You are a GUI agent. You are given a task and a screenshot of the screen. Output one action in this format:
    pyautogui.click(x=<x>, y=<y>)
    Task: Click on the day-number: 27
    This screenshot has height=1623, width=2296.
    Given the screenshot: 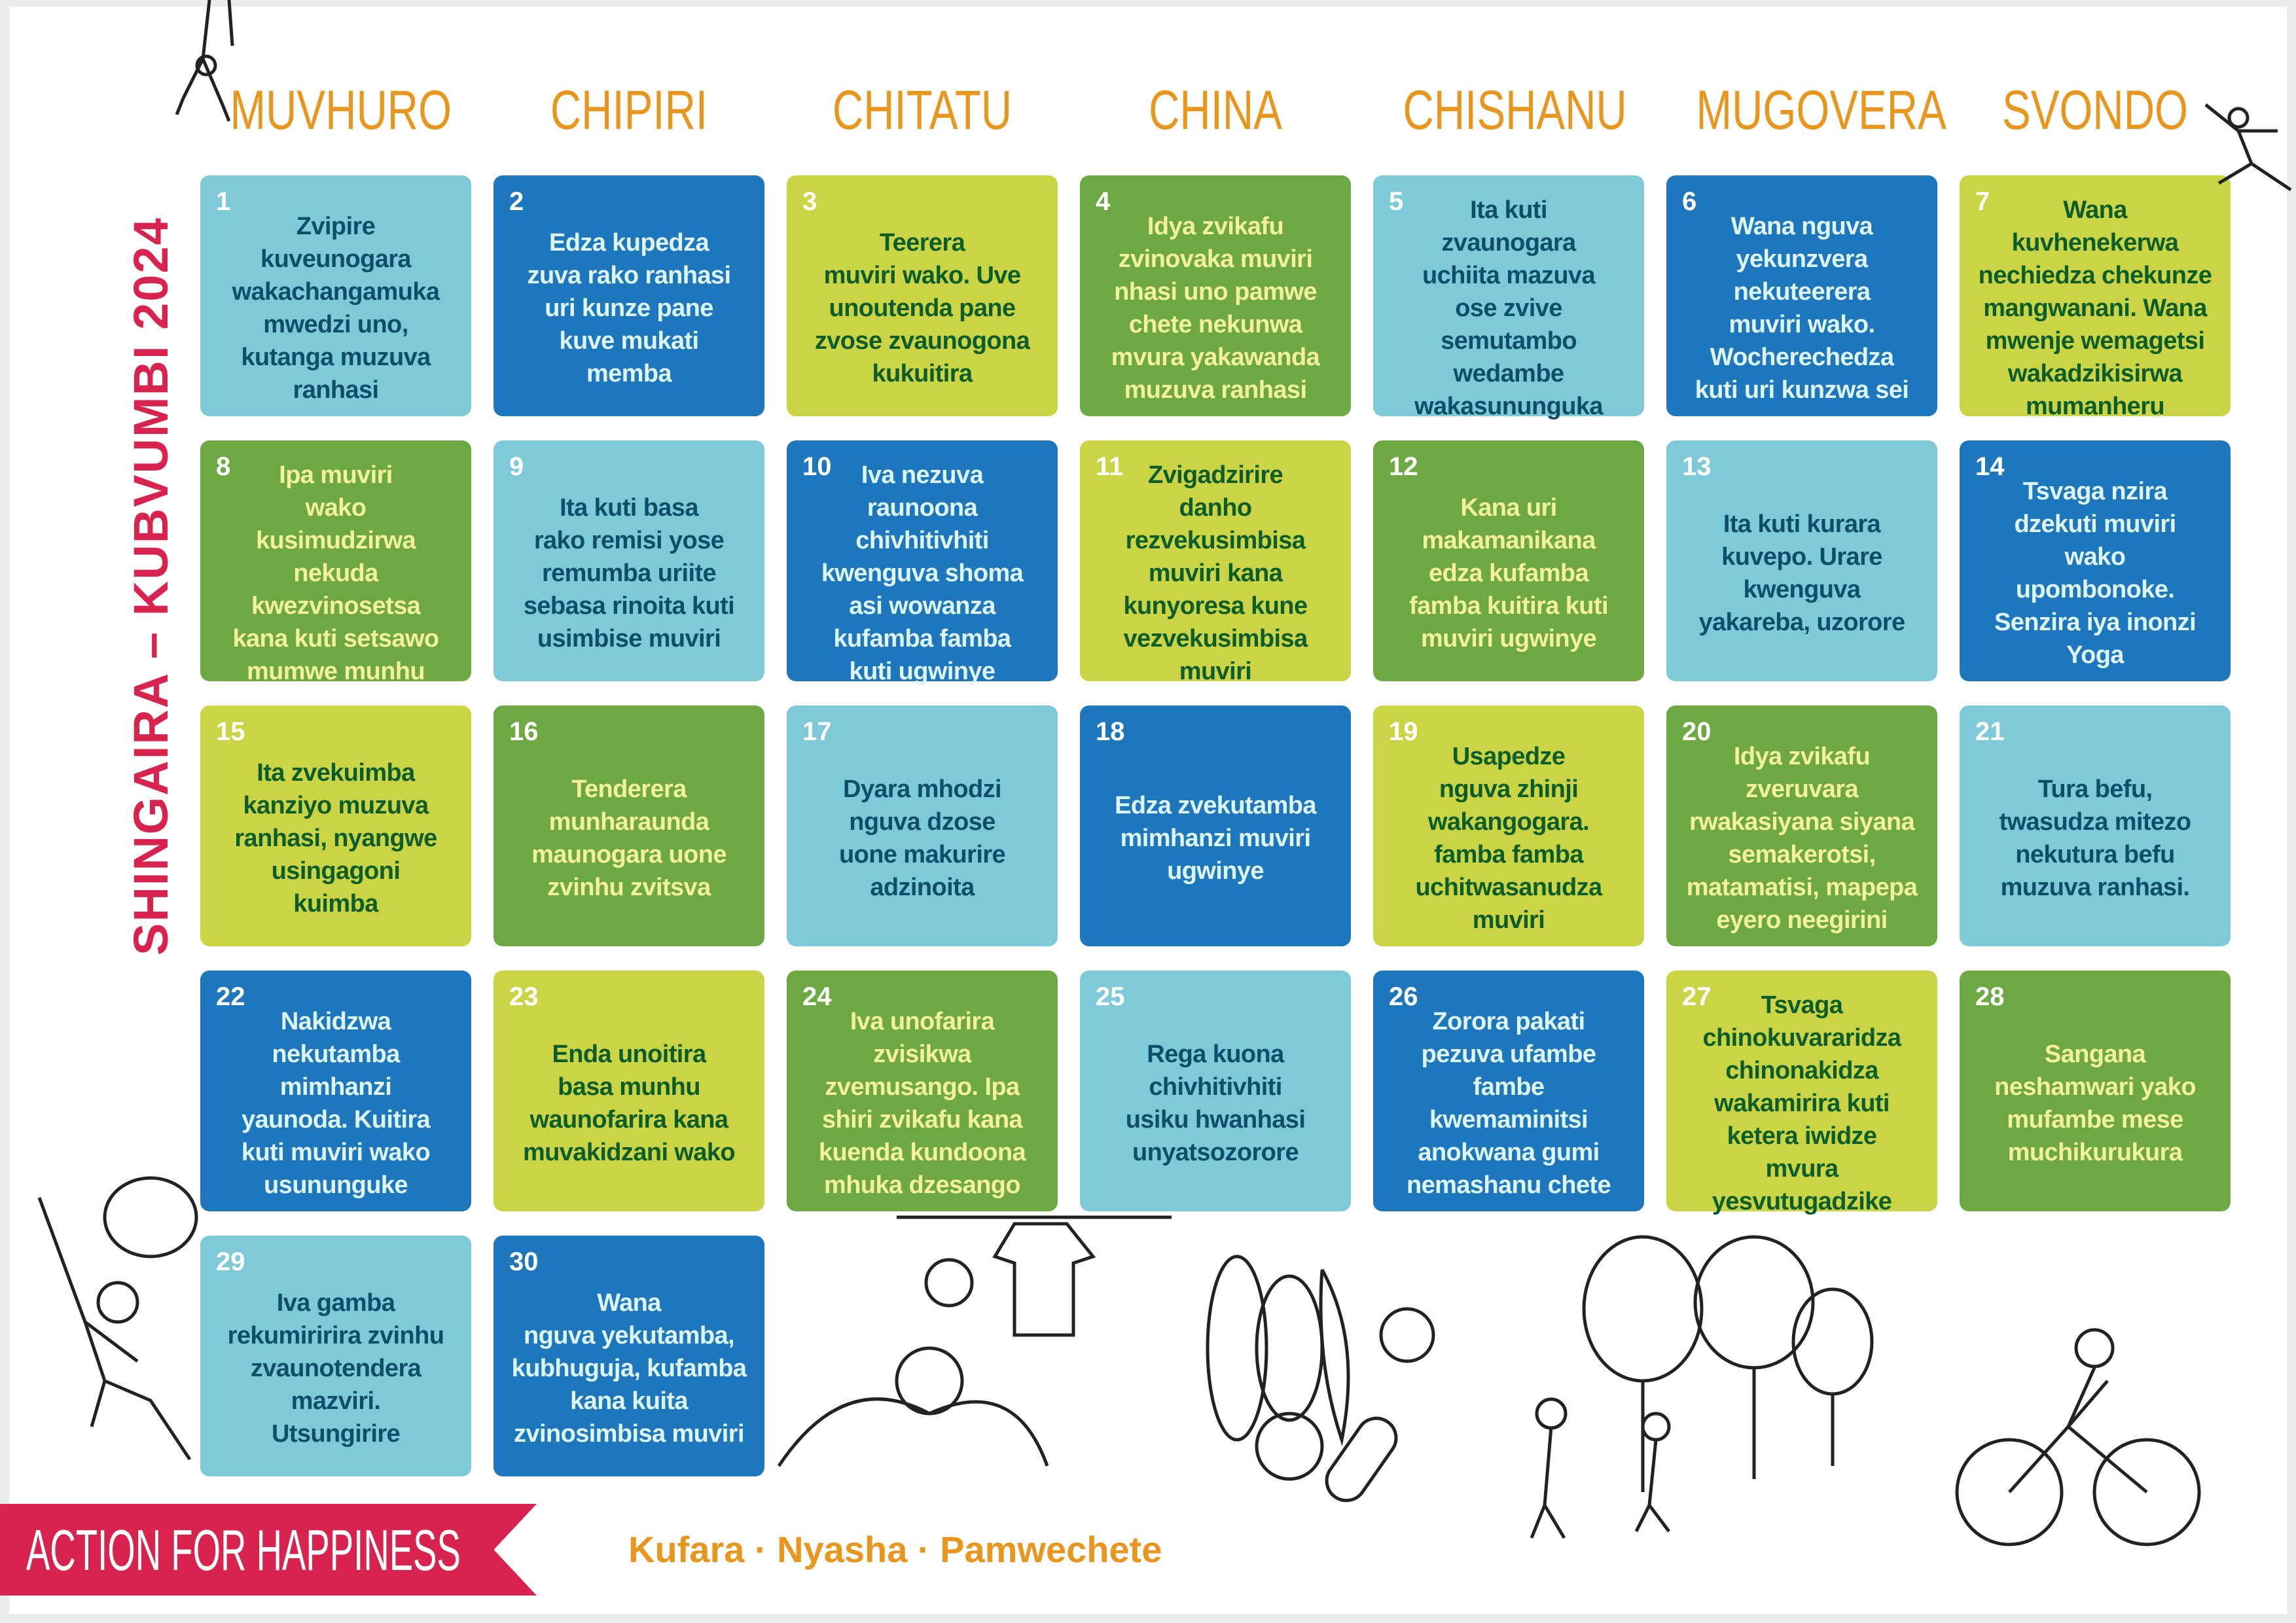 What is the action you would take?
    pyautogui.click(x=1697, y=996)
    